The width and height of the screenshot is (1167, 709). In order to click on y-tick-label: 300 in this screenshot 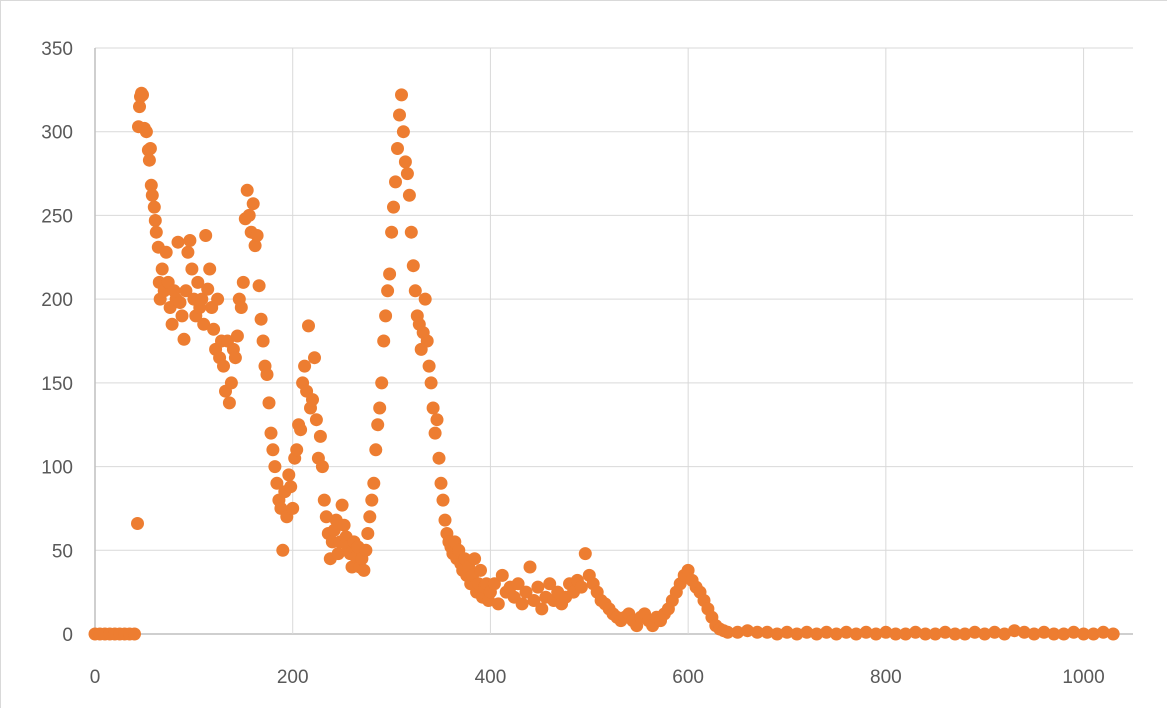, I will do `click(57, 133)`.